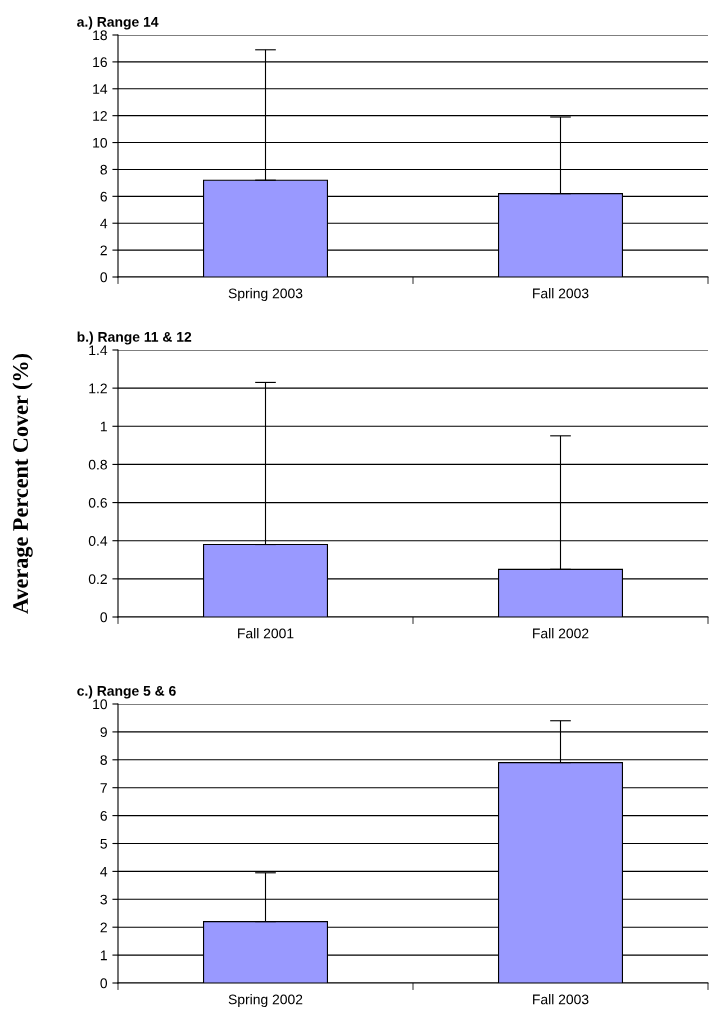 Image resolution: width=717 pixels, height=1025 pixels. I want to click on y-tick-label: 16, so click(100, 62).